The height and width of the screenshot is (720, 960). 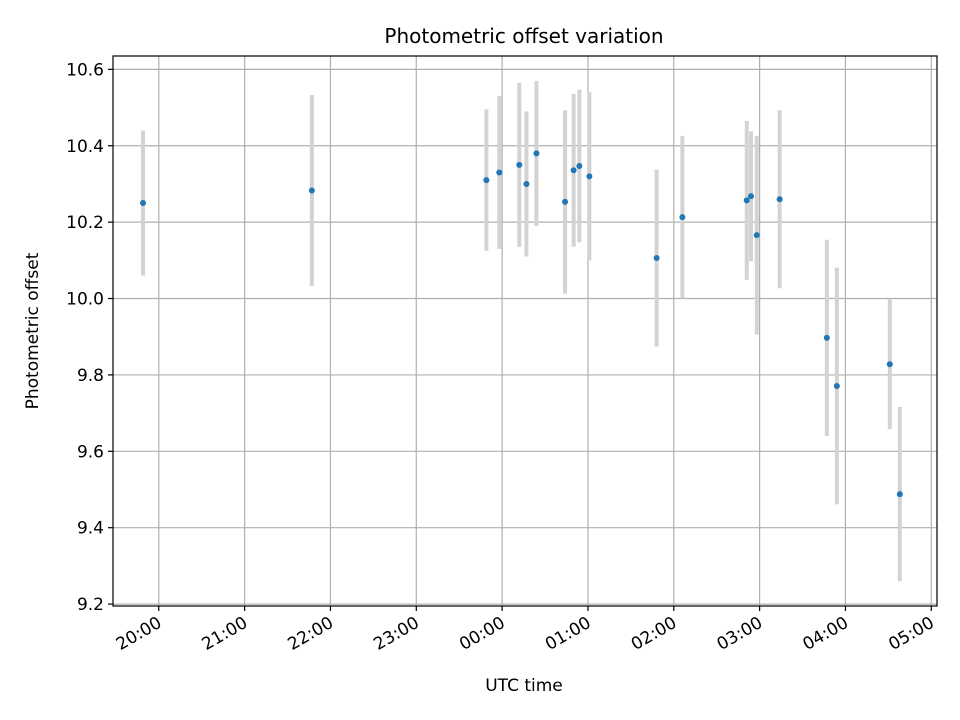 What do you see at coordinates (33, 330) in the screenshot?
I see `y-axis-title: Photometric offset` at bounding box center [33, 330].